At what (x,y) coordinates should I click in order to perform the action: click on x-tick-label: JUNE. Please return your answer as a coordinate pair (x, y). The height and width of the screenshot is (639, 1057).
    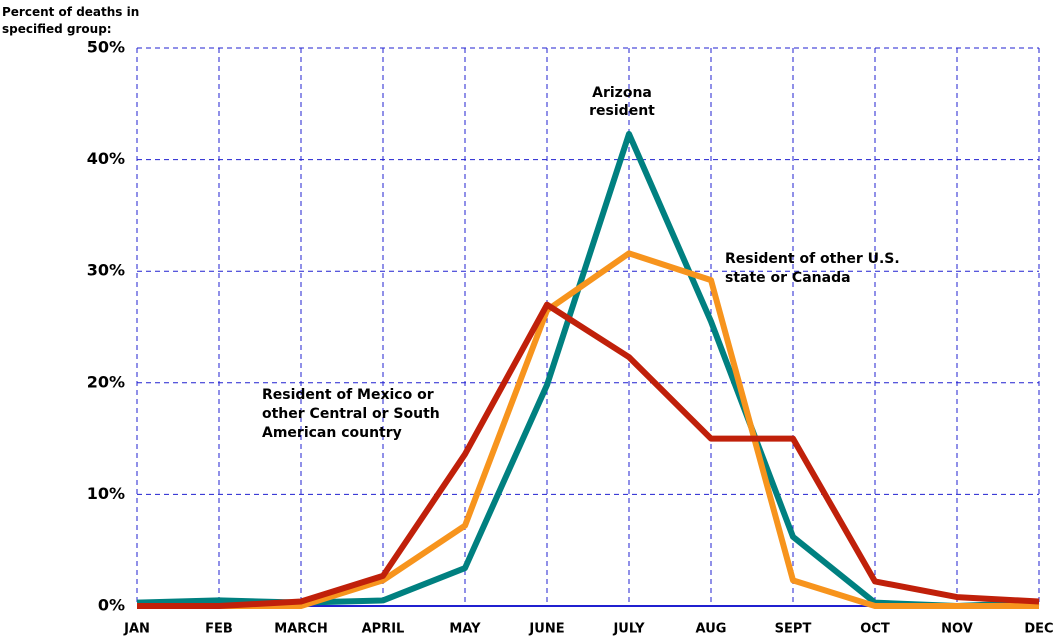
    Looking at the image, I should click on (546, 629).